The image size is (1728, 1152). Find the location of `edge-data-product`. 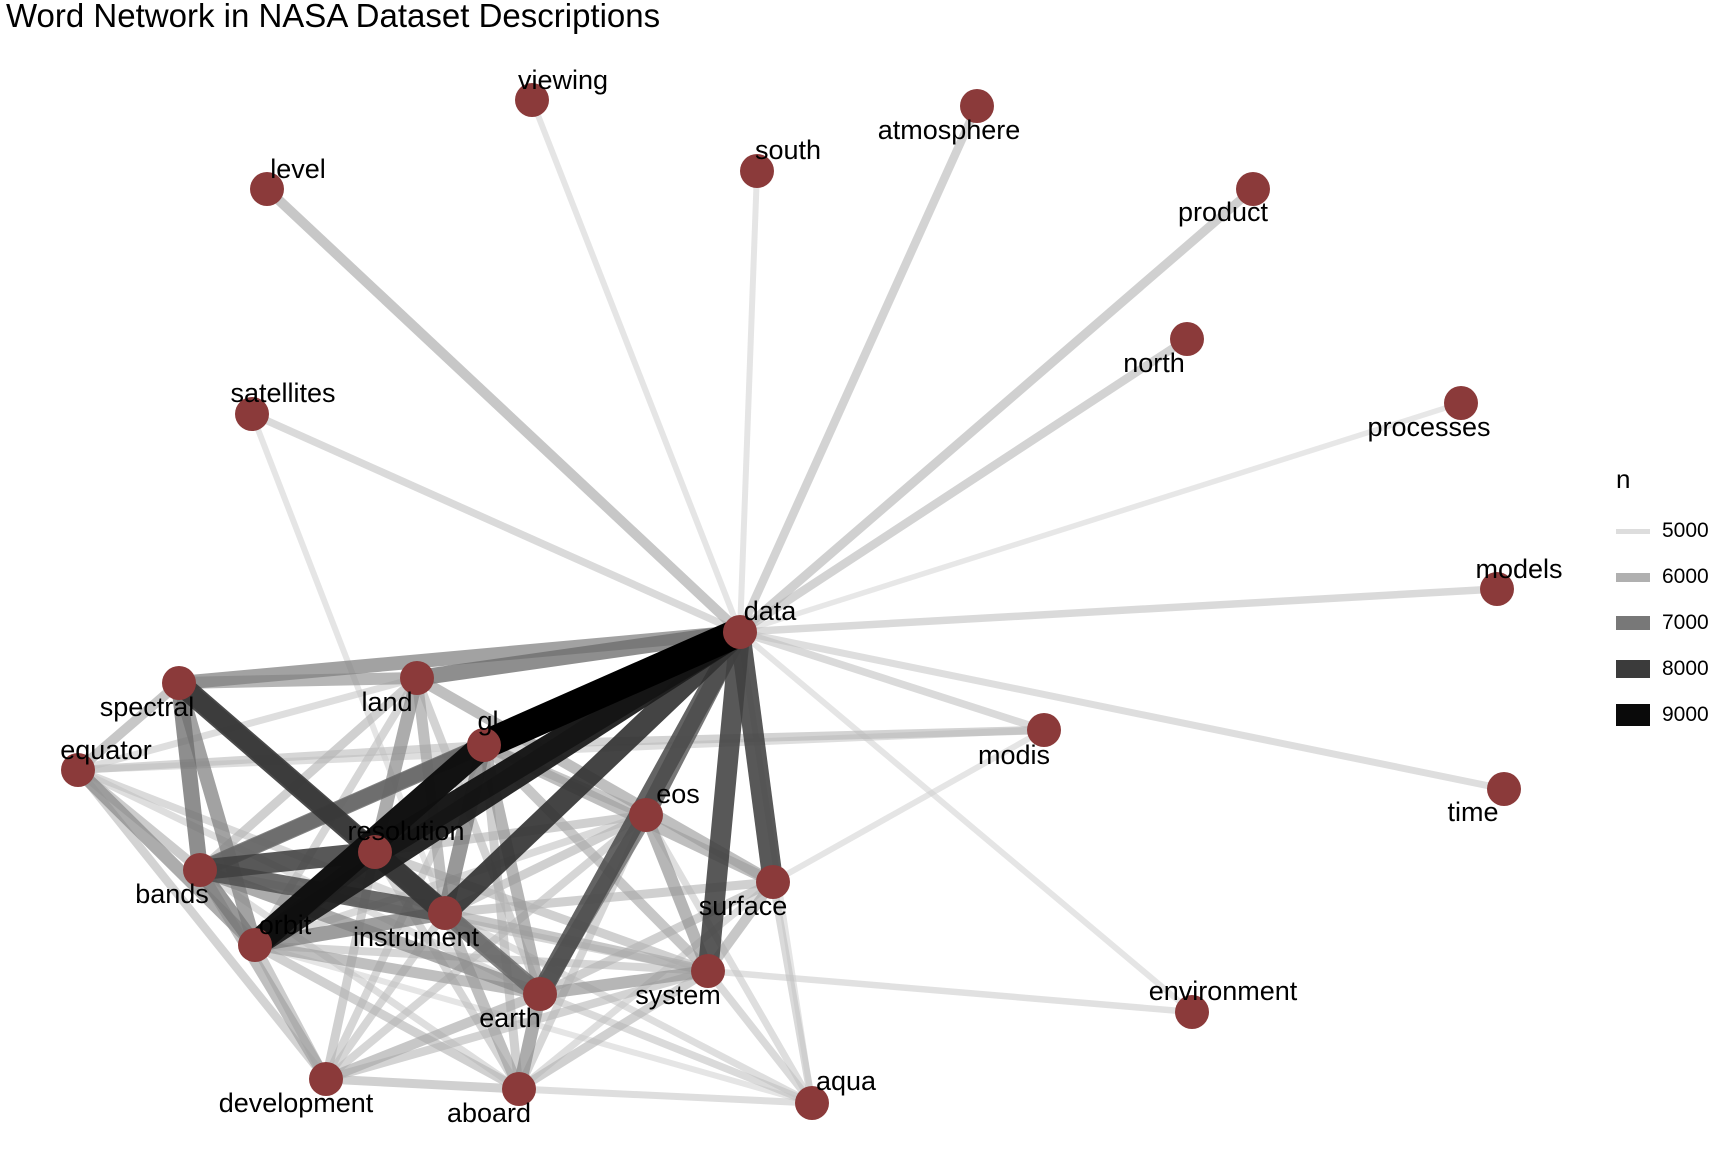

edge-data-product is located at coordinates (996, 410).